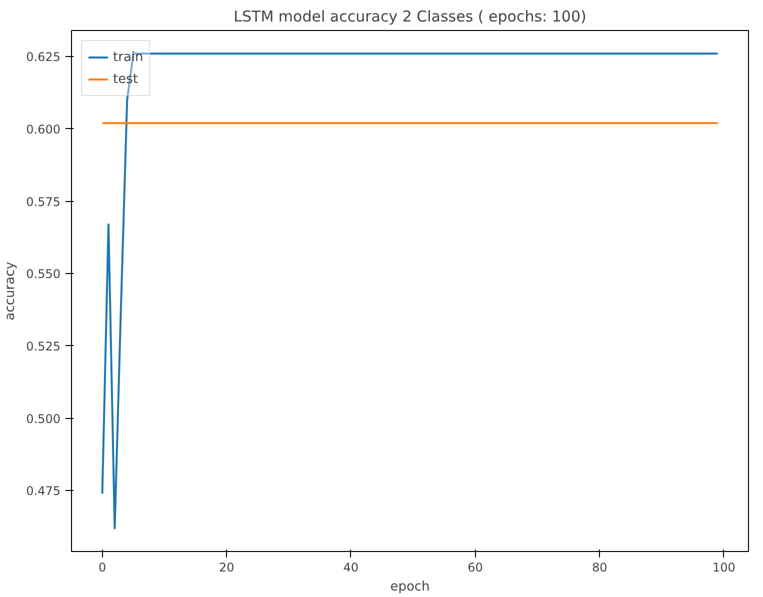 Image resolution: width=763 pixels, height=597 pixels. I want to click on chart-title: LSTM model accuracy 2 Classes ( epochs: 100), so click(410, 17).